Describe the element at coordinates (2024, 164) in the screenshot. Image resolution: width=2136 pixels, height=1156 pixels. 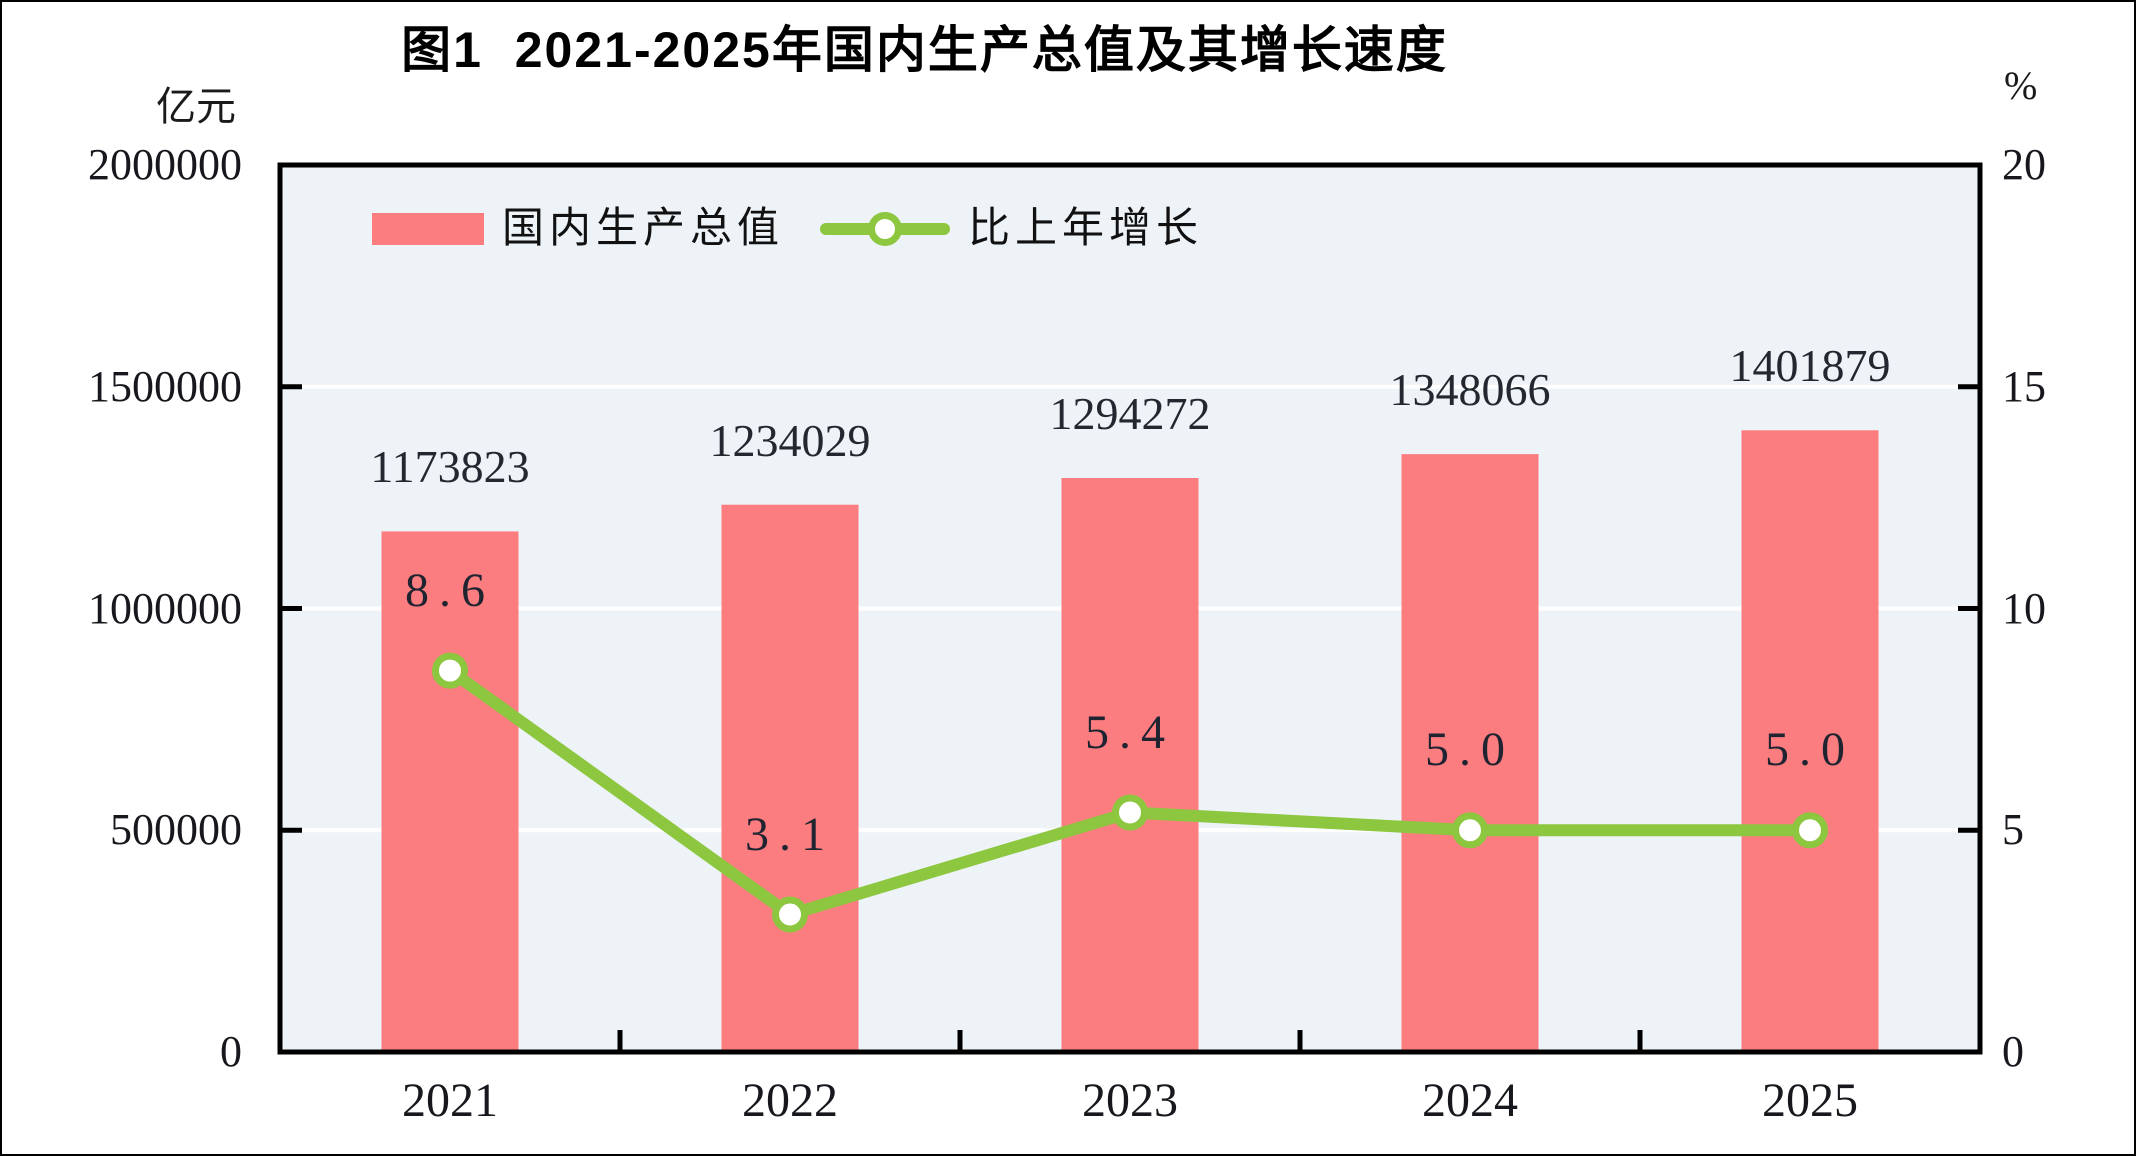
I see `right-axis-tick-20: 20` at that location.